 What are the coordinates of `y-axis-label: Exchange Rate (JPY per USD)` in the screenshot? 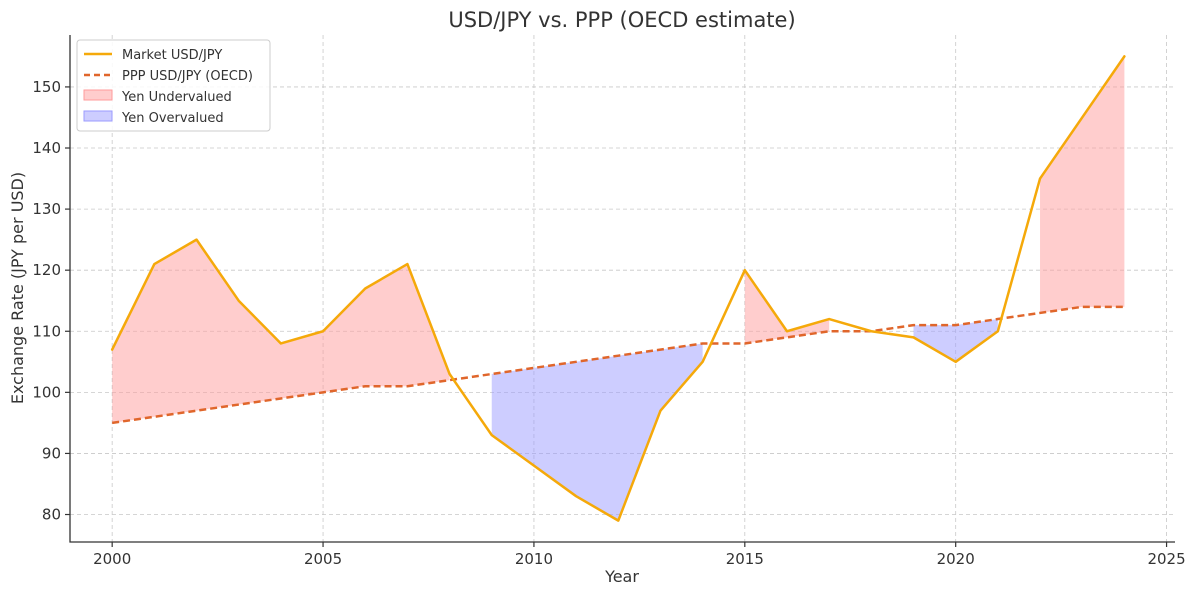 It's located at (17, 288).